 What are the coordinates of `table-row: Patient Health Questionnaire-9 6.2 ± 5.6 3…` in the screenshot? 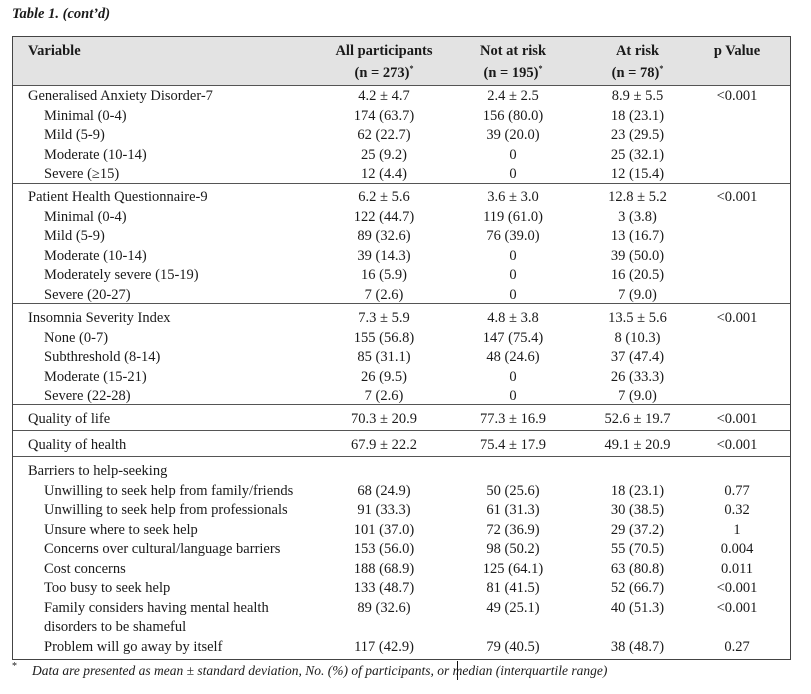 It's located at (401, 198).